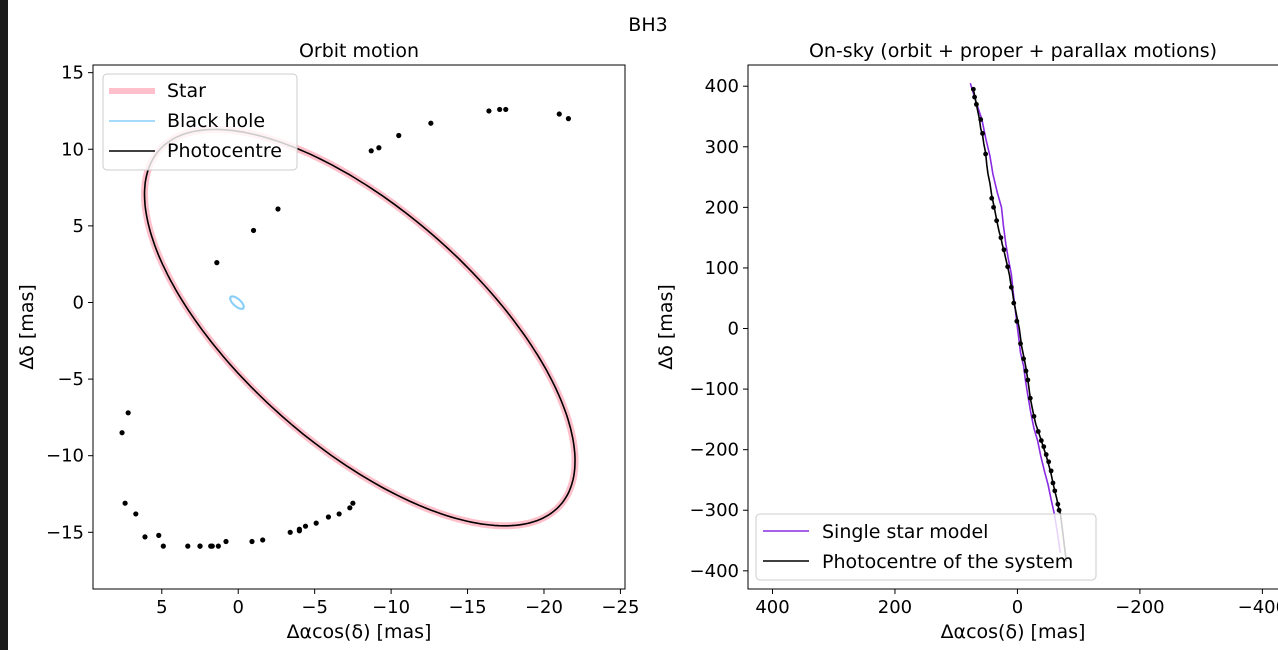  Describe the element at coordinates (714, 571) in the screenshot. I see `on-sky-y-tick-label: −400` at that location.